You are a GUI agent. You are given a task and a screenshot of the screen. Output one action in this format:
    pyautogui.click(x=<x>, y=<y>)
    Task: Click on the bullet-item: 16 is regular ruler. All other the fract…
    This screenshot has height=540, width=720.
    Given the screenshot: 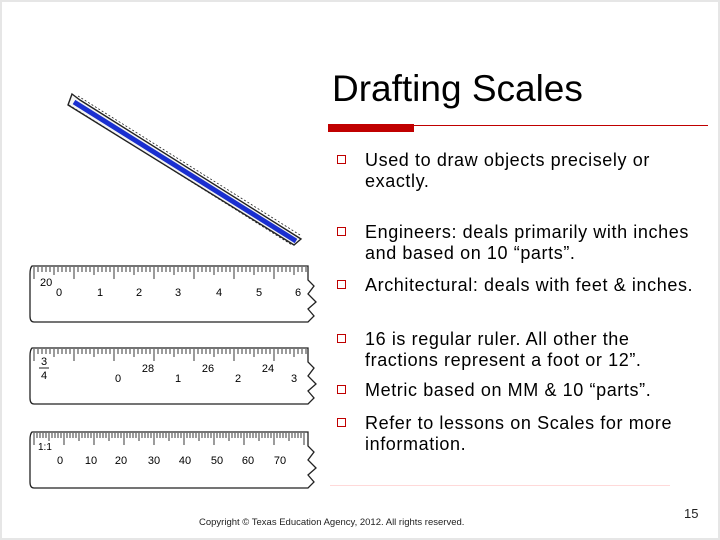 What is the action you would take?
    pyautogui.click(x=522, y=350)
    